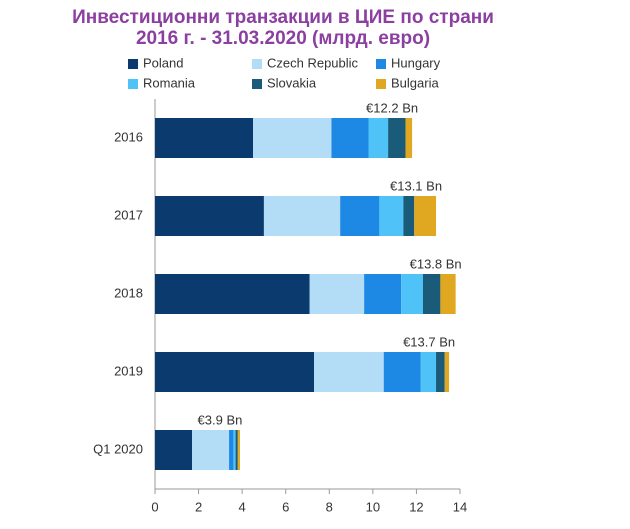 The height and width of the screenshot is (529, 630). I want to click on x-tick-label: 8, so click(329, 506).